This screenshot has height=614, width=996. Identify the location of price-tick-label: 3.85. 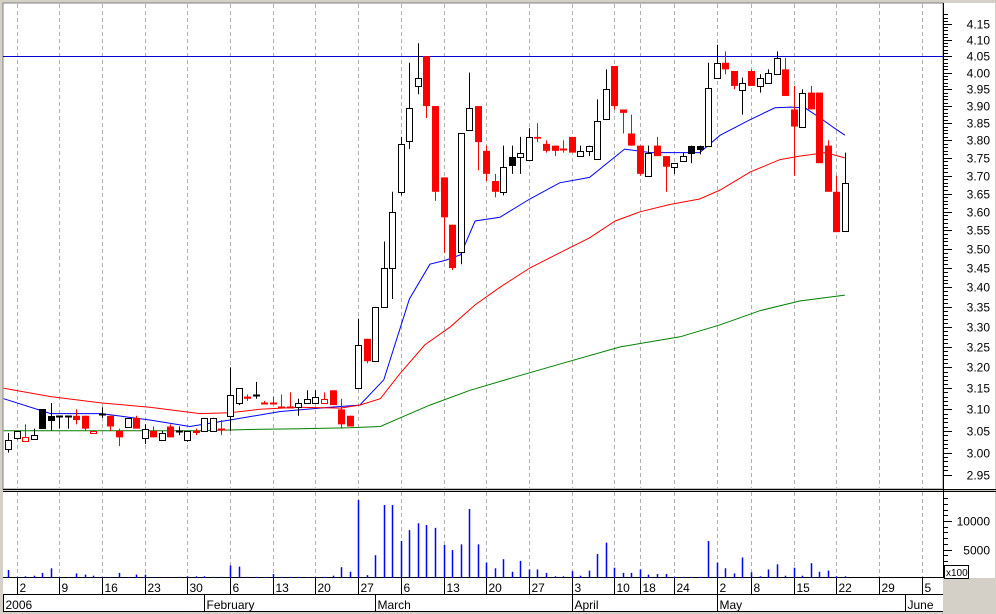
(979, 124).